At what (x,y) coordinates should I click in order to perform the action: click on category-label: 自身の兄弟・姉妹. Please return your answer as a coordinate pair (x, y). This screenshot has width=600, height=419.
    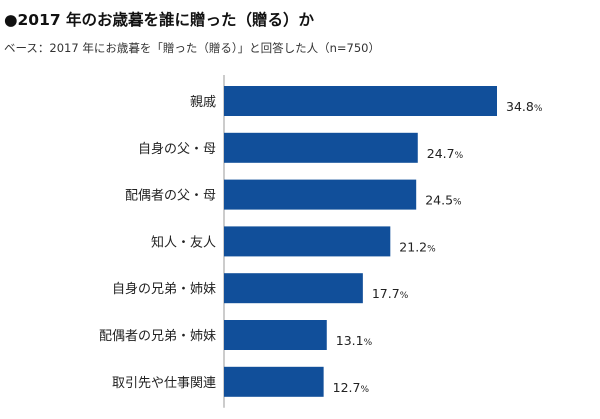
    Looking at the image, I should click on (164, 289).